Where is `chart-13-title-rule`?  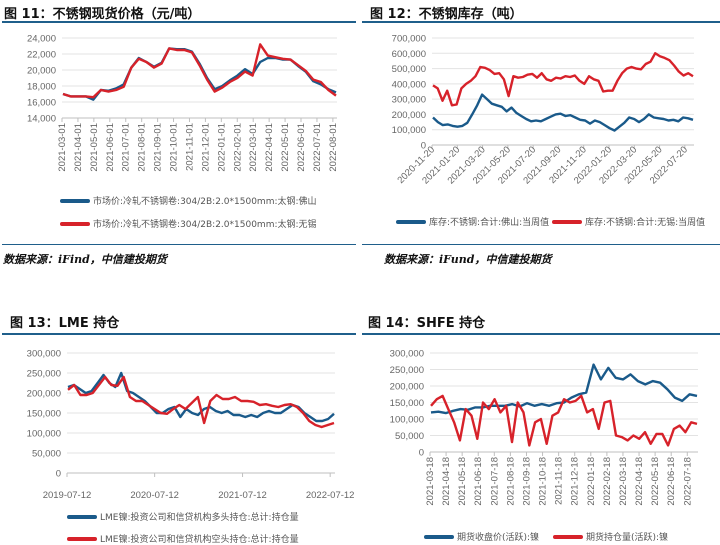 chart-13-title-rule is located at coordinates (179, 334).